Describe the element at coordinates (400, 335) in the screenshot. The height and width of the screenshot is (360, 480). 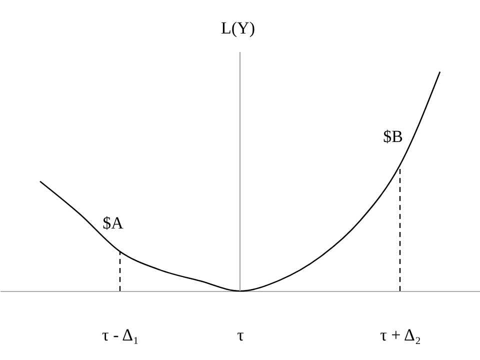
I see `x-tick-label: τ + Δ₂` at that location.